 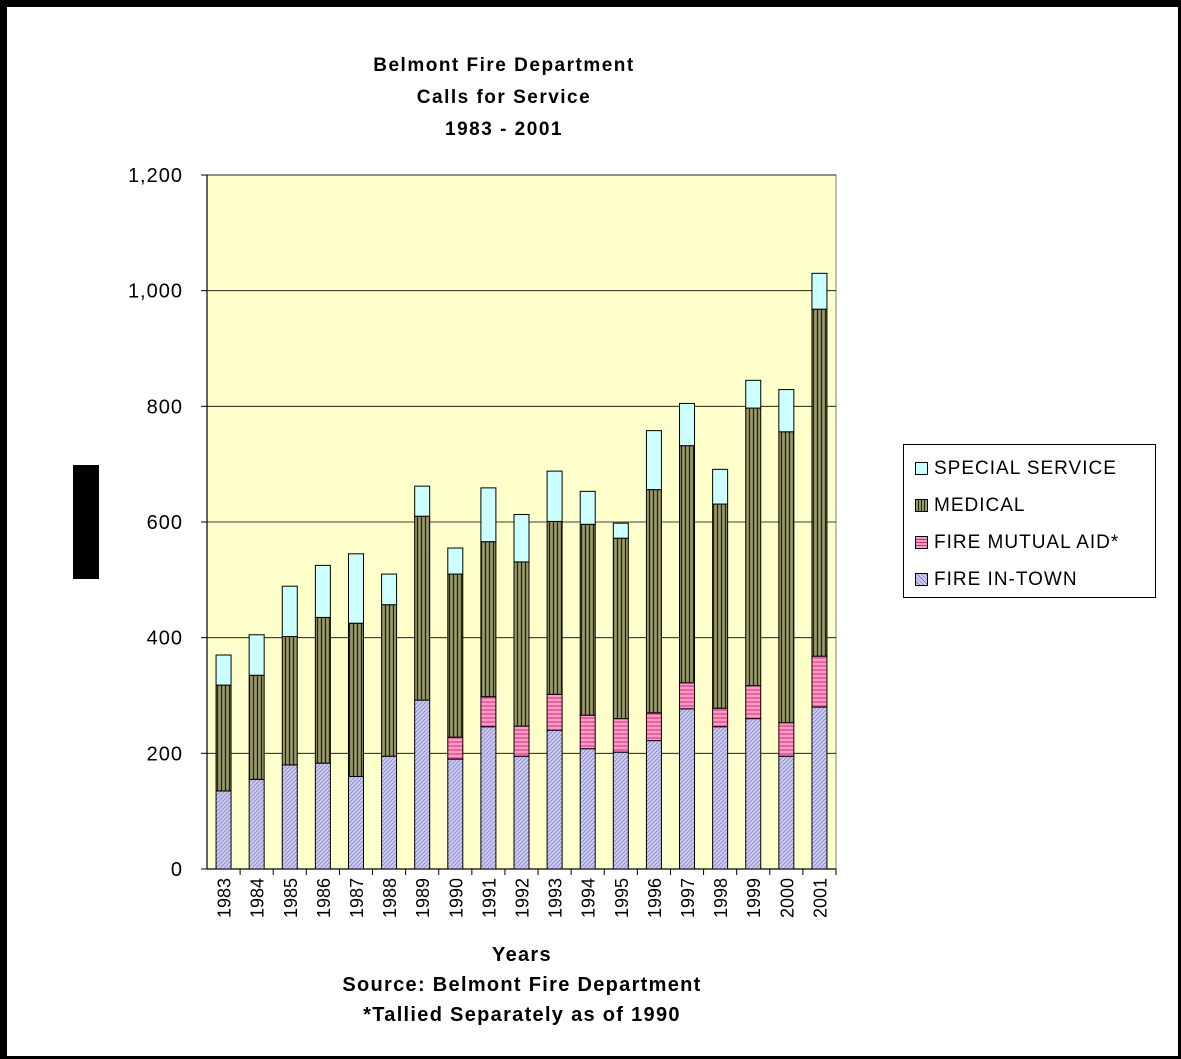 I want to click on legend-item: FIRE MUTUAL AID*, so click(x=1035, y=542).